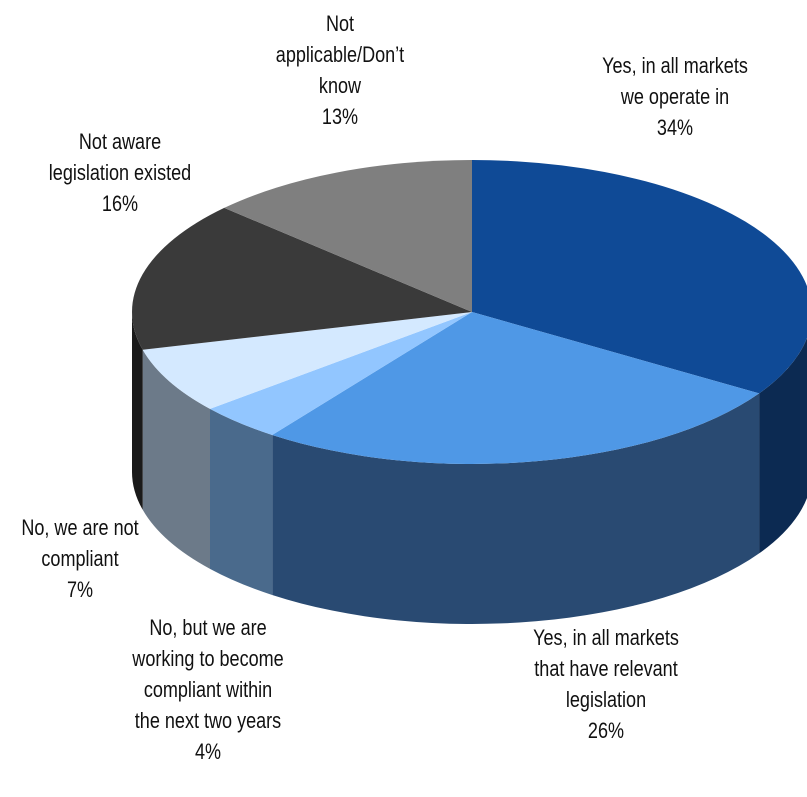 This screenshot has height=797, width=807. I want to click on pie-slice-not-applicable-don-t-know, so click(348, 236).